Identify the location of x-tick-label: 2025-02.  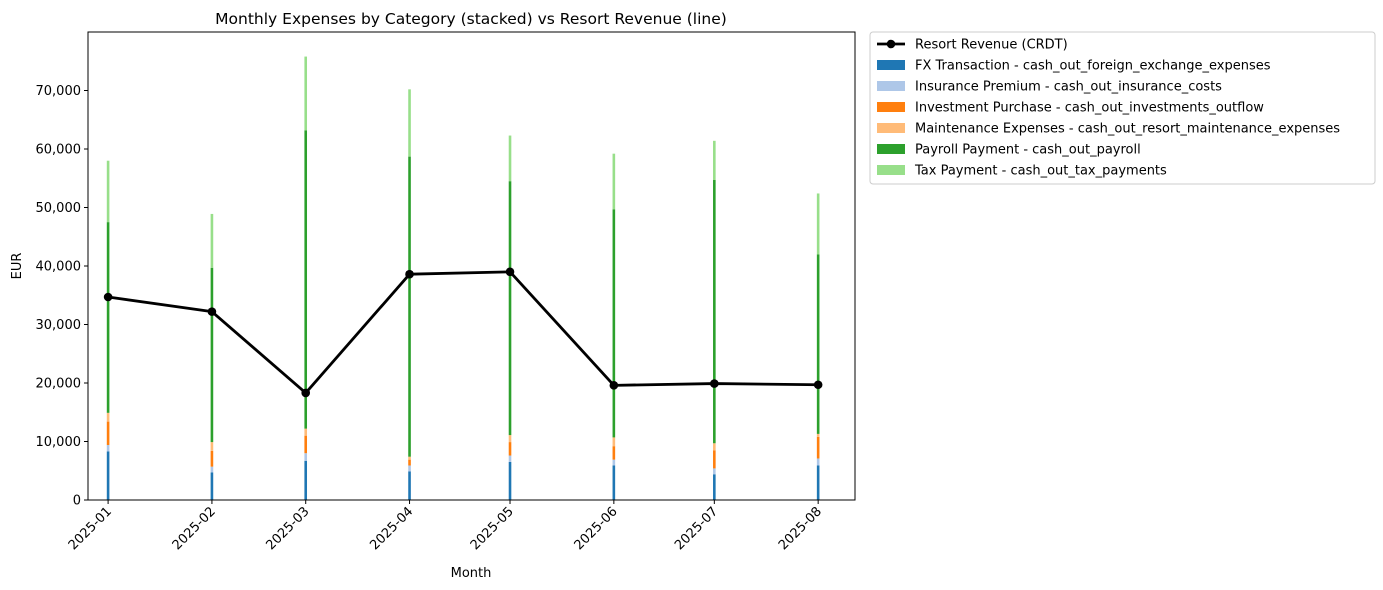
(194, 528).